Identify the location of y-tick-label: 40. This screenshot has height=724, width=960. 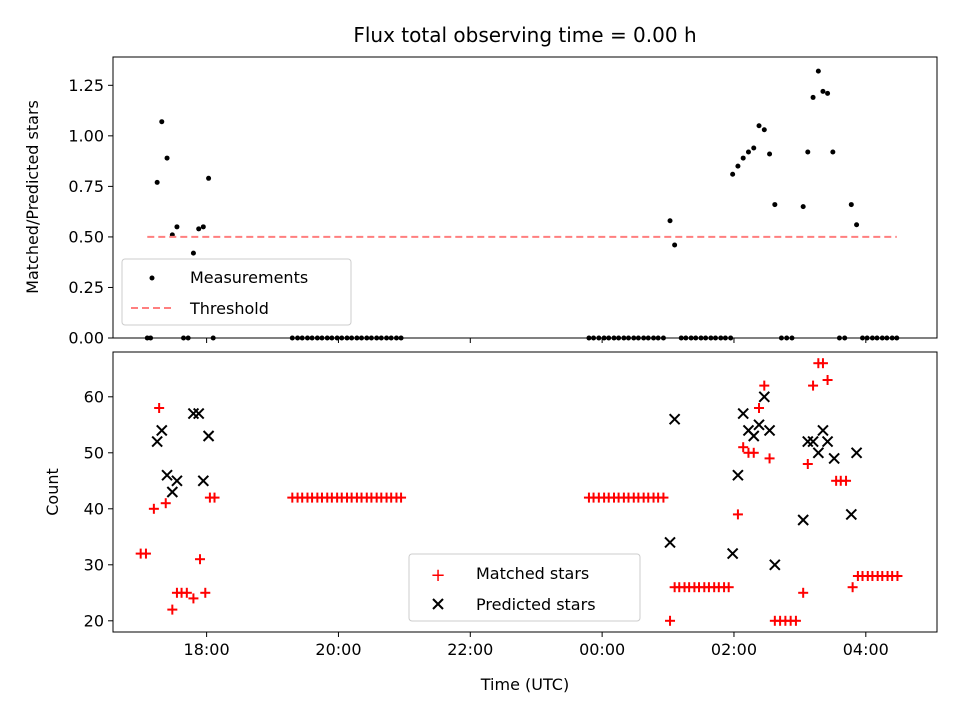
(94, 508).